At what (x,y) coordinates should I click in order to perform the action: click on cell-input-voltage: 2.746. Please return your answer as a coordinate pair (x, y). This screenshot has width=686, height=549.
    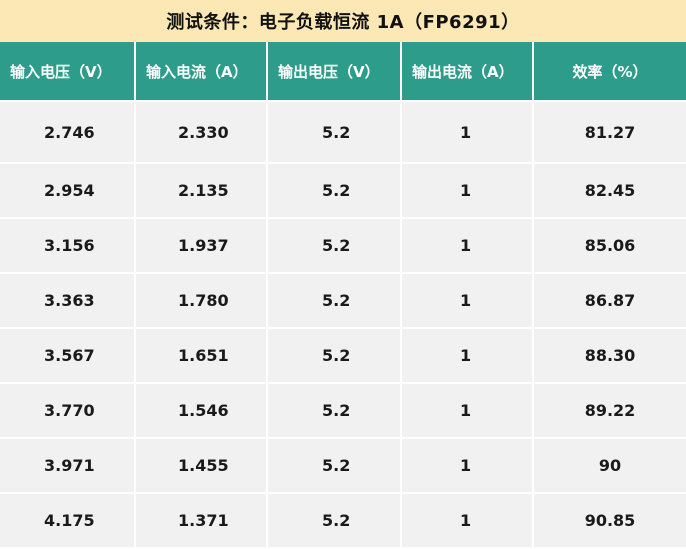
    Looking at the image, I should click on (68, 133).